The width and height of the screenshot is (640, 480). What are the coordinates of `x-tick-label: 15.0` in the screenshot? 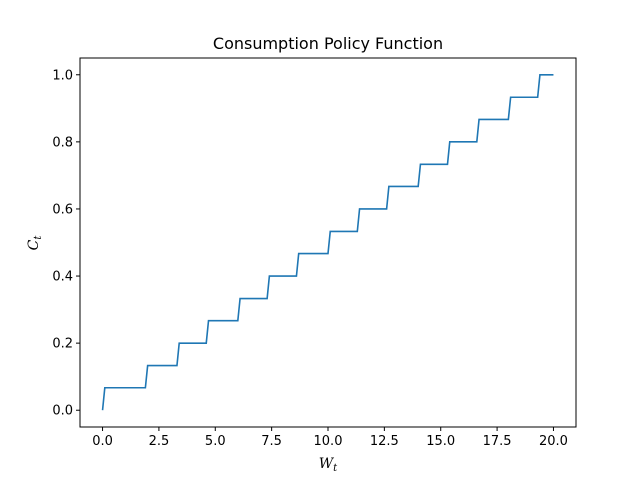 It's located at (440, 441).